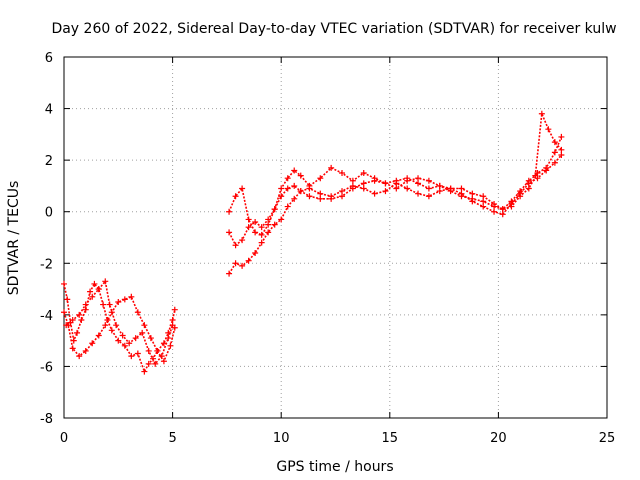  I want to click on y-tick-label: -8, so click(46, 419).